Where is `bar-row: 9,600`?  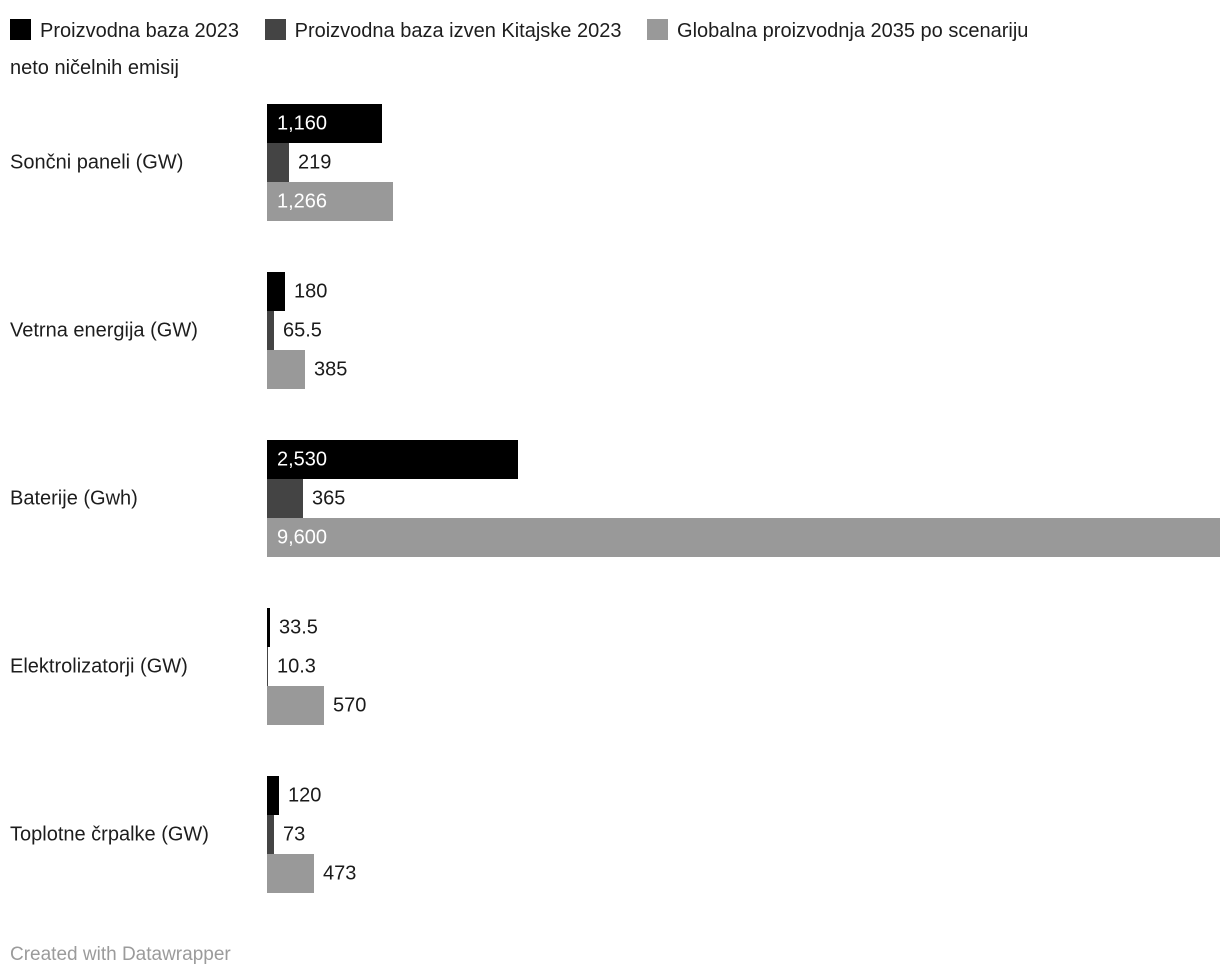
bar-row: 9,600 is located at coordinates (743, 537).